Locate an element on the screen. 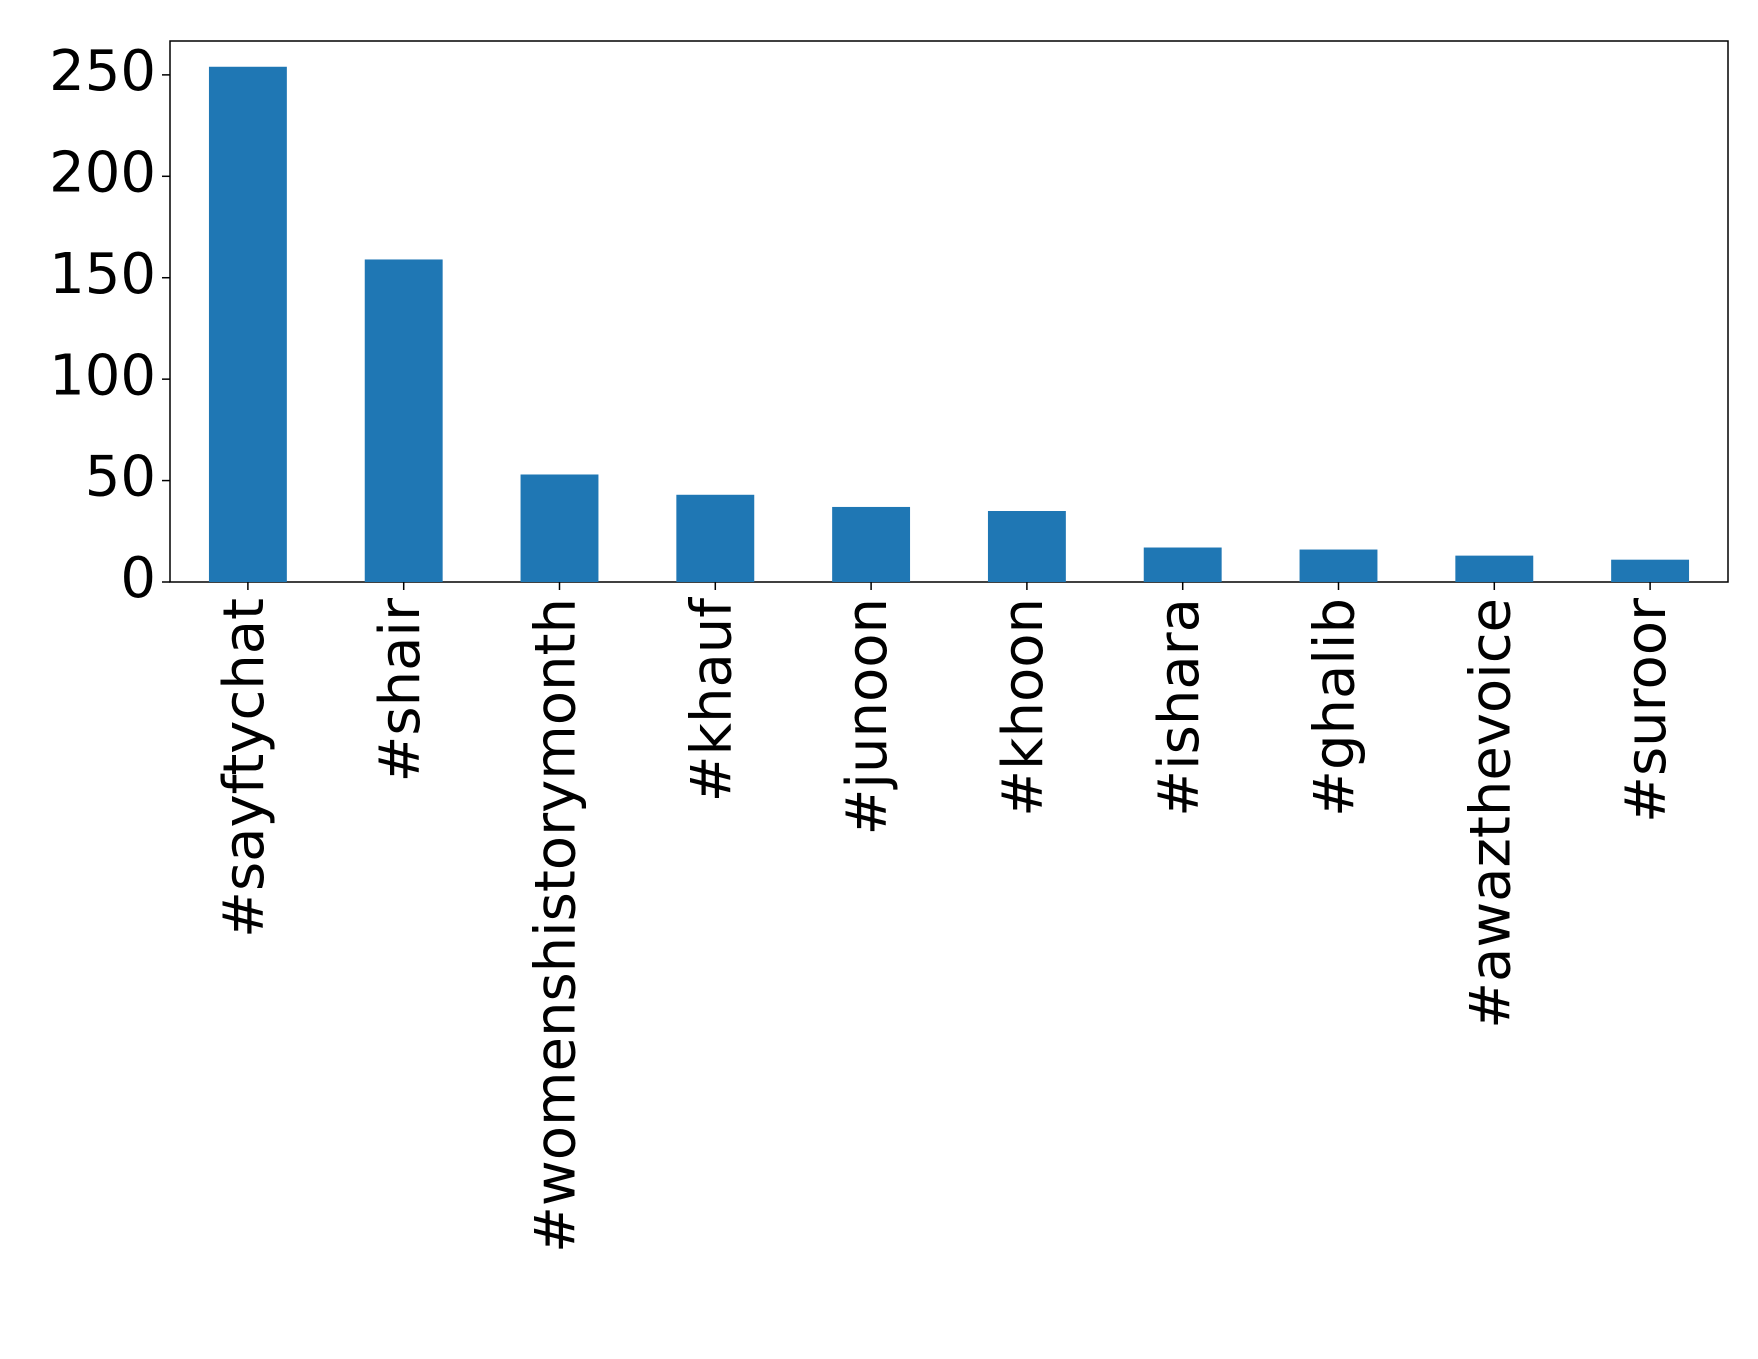 Image resolution: width=1758 pixels, height=1359 pixels. y-tick-label: 250 is located at coordinates (102, 71).